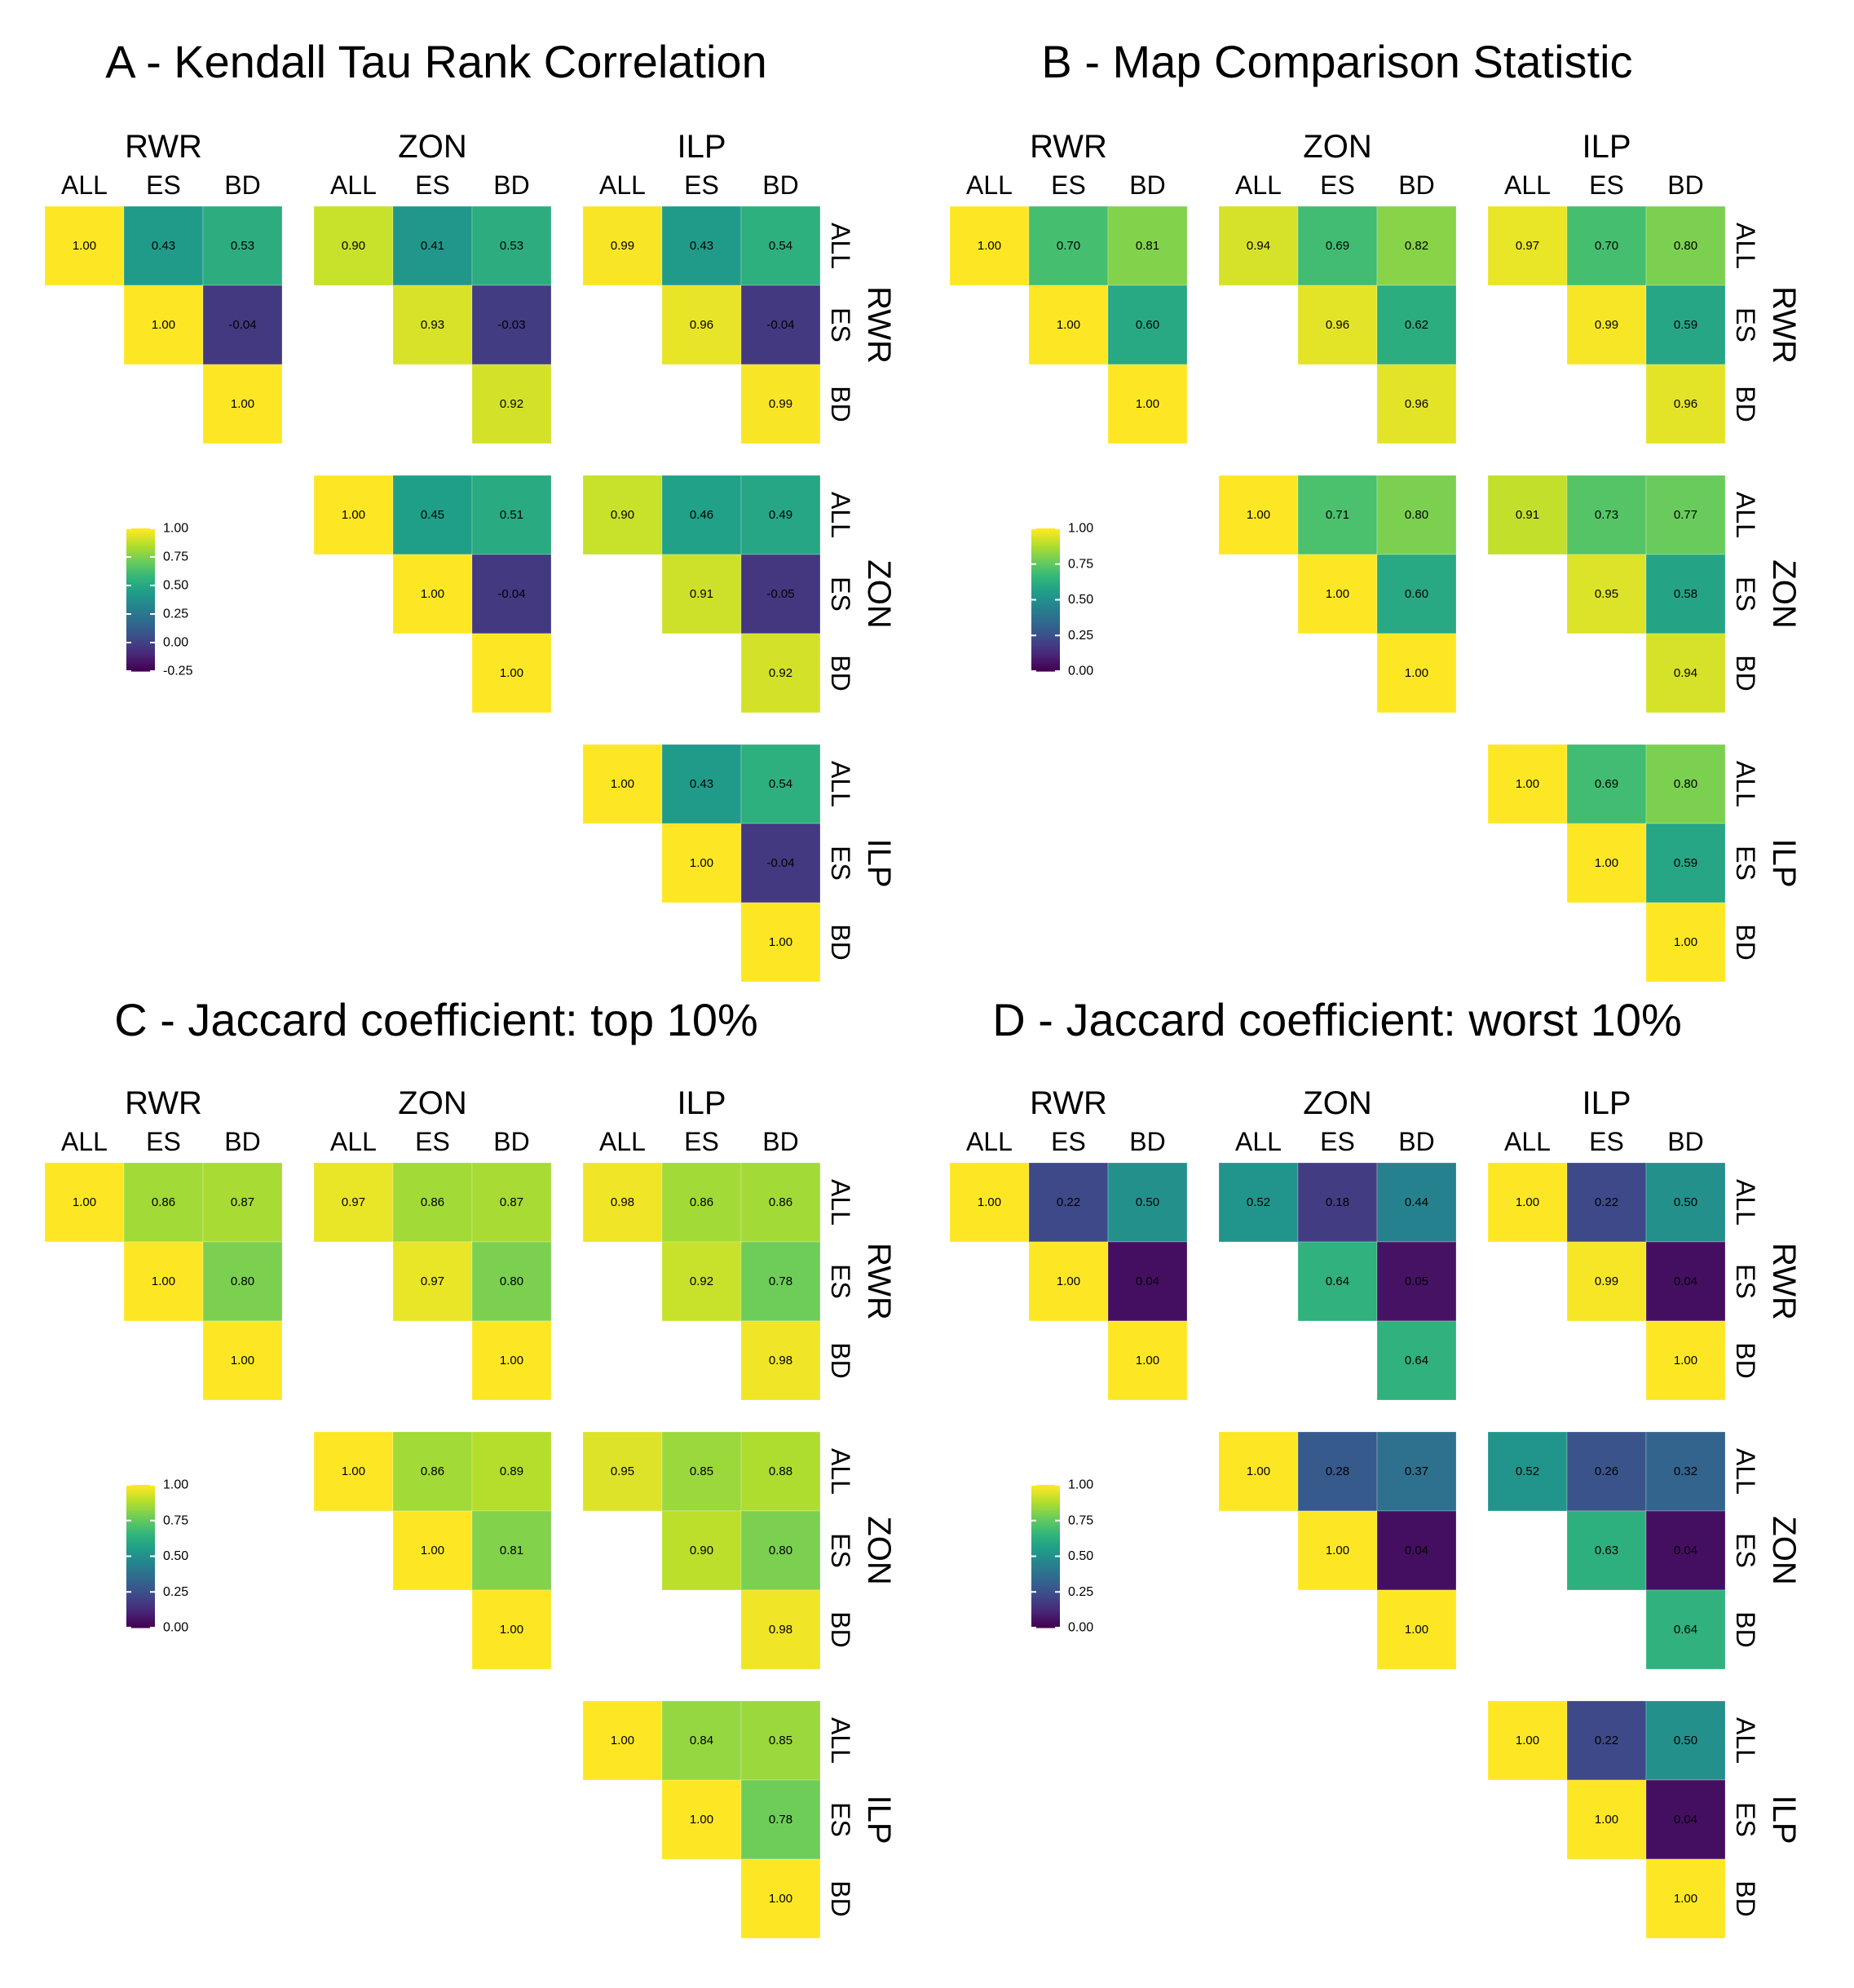  Describe the element at coordinates (1337, 1141) in the screenshot. I see `column-sub-label: ES` at that location.